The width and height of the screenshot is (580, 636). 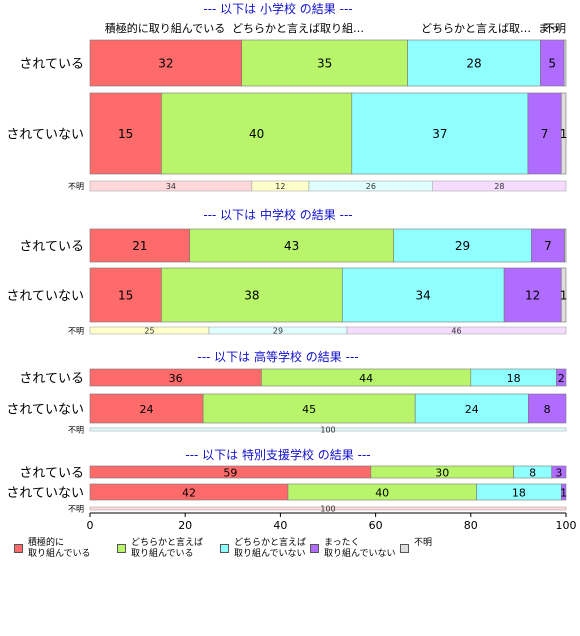 I want to click on data-label: 5, so click(x=552, y=64).